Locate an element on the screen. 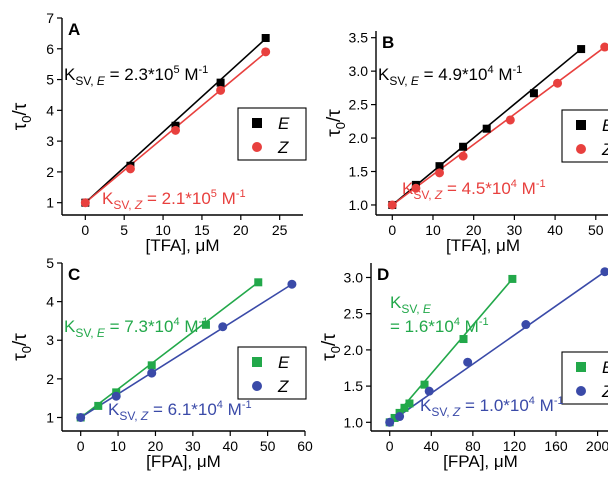 This screenshot has height=500, width=608. ksv-annotation: KSV, E = 2.3*105 M-1 is located at coordinates (136, 76).